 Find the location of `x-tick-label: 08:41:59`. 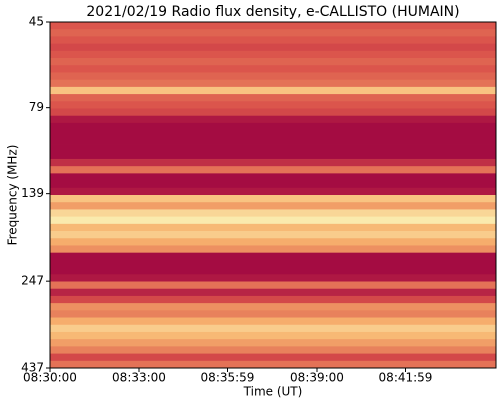

x-tick-label: 08:41:59 is located at coordinates (406, 378).